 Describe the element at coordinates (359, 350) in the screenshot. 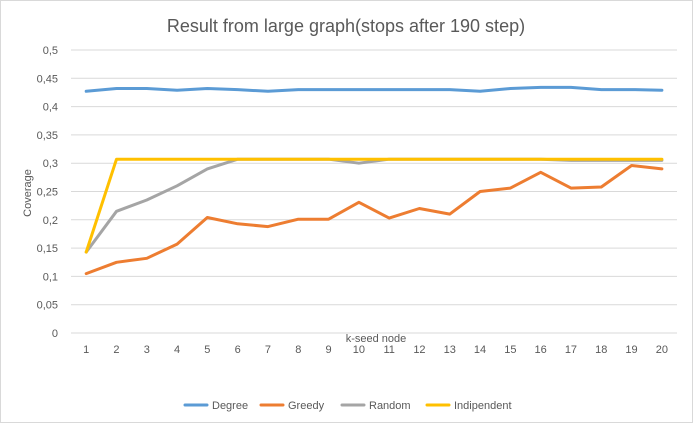

I see `x-tick-label: 10` at that location.